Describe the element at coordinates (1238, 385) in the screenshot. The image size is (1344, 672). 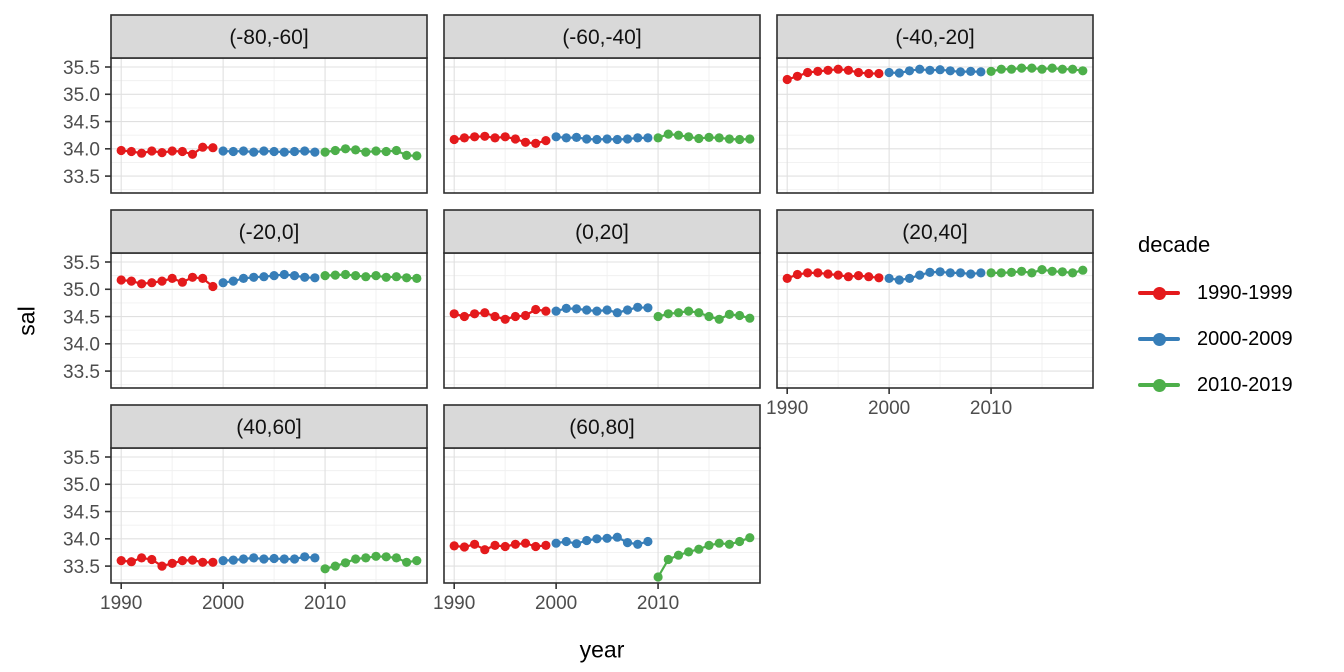
I see `legend-entry: 2010-2019` at that location.